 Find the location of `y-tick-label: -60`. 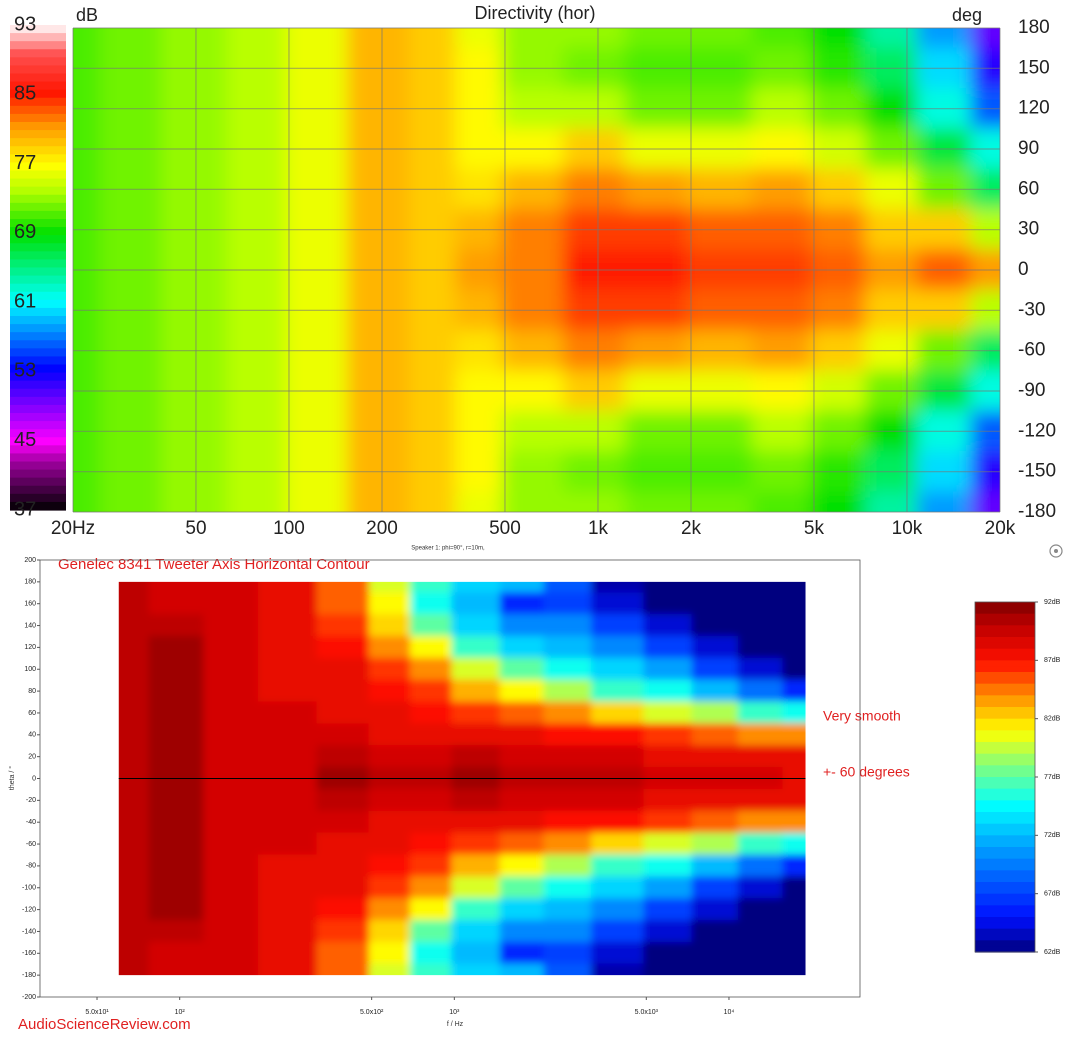

y-tick-label: -60 is located at coordinates (31, 844).